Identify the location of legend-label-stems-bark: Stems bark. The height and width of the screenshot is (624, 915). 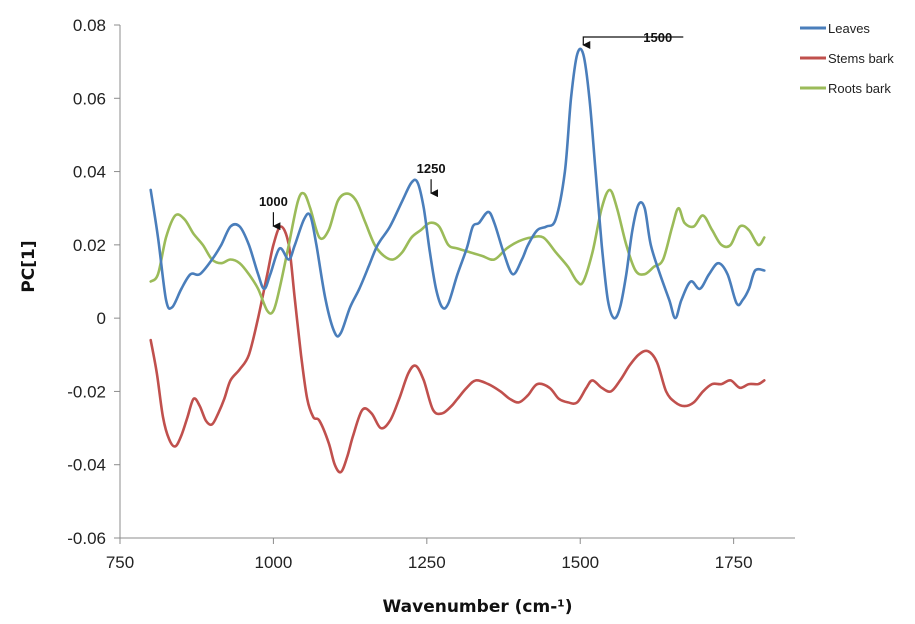
(861, 58).